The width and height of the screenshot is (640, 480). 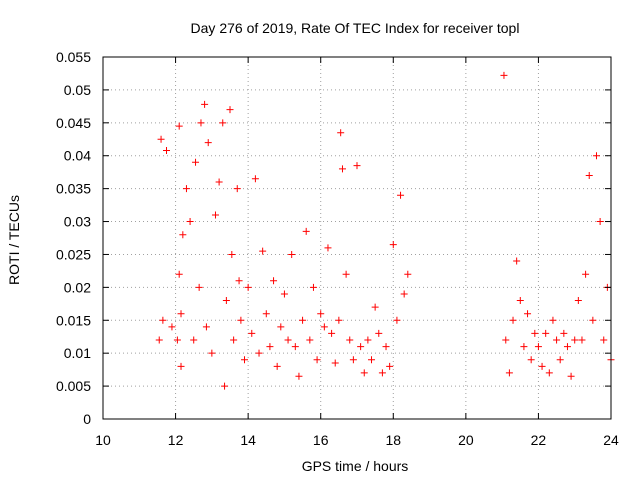 I want to click on y-tick-label: 0.01, so click(x=77, y=353).